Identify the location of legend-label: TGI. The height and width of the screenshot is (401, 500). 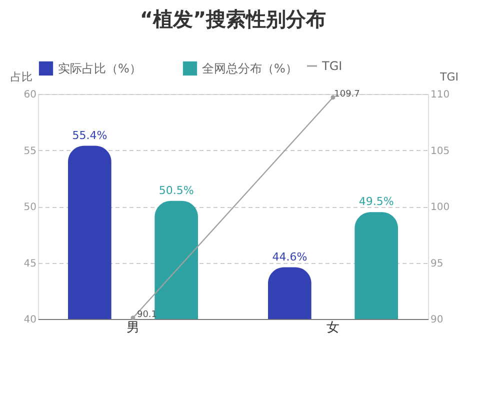
(331, 66).